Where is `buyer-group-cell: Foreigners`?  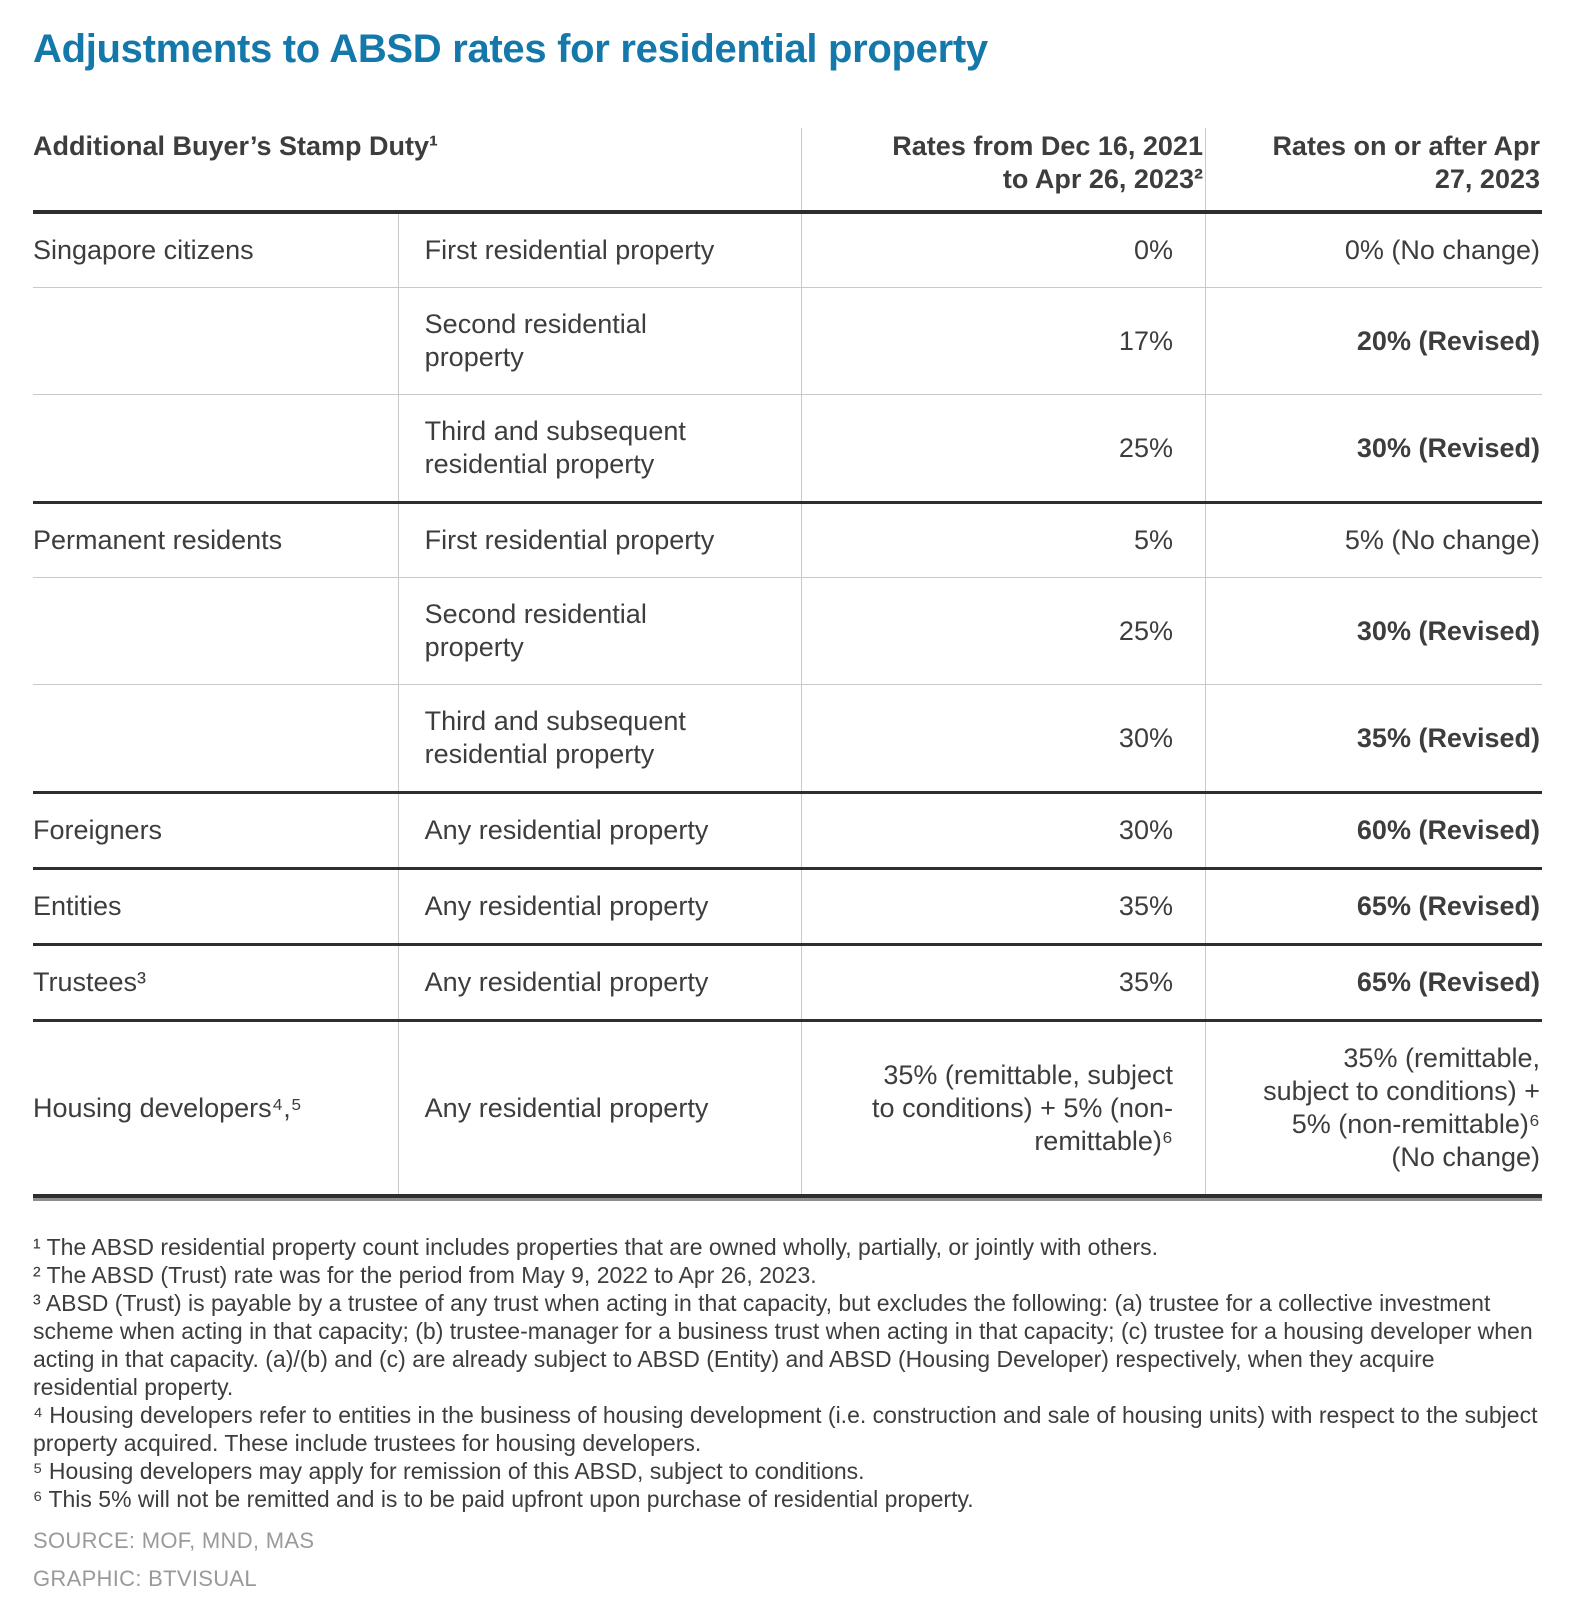
buyer-group-cell: Foreigners is located at coordinates (98, 830).